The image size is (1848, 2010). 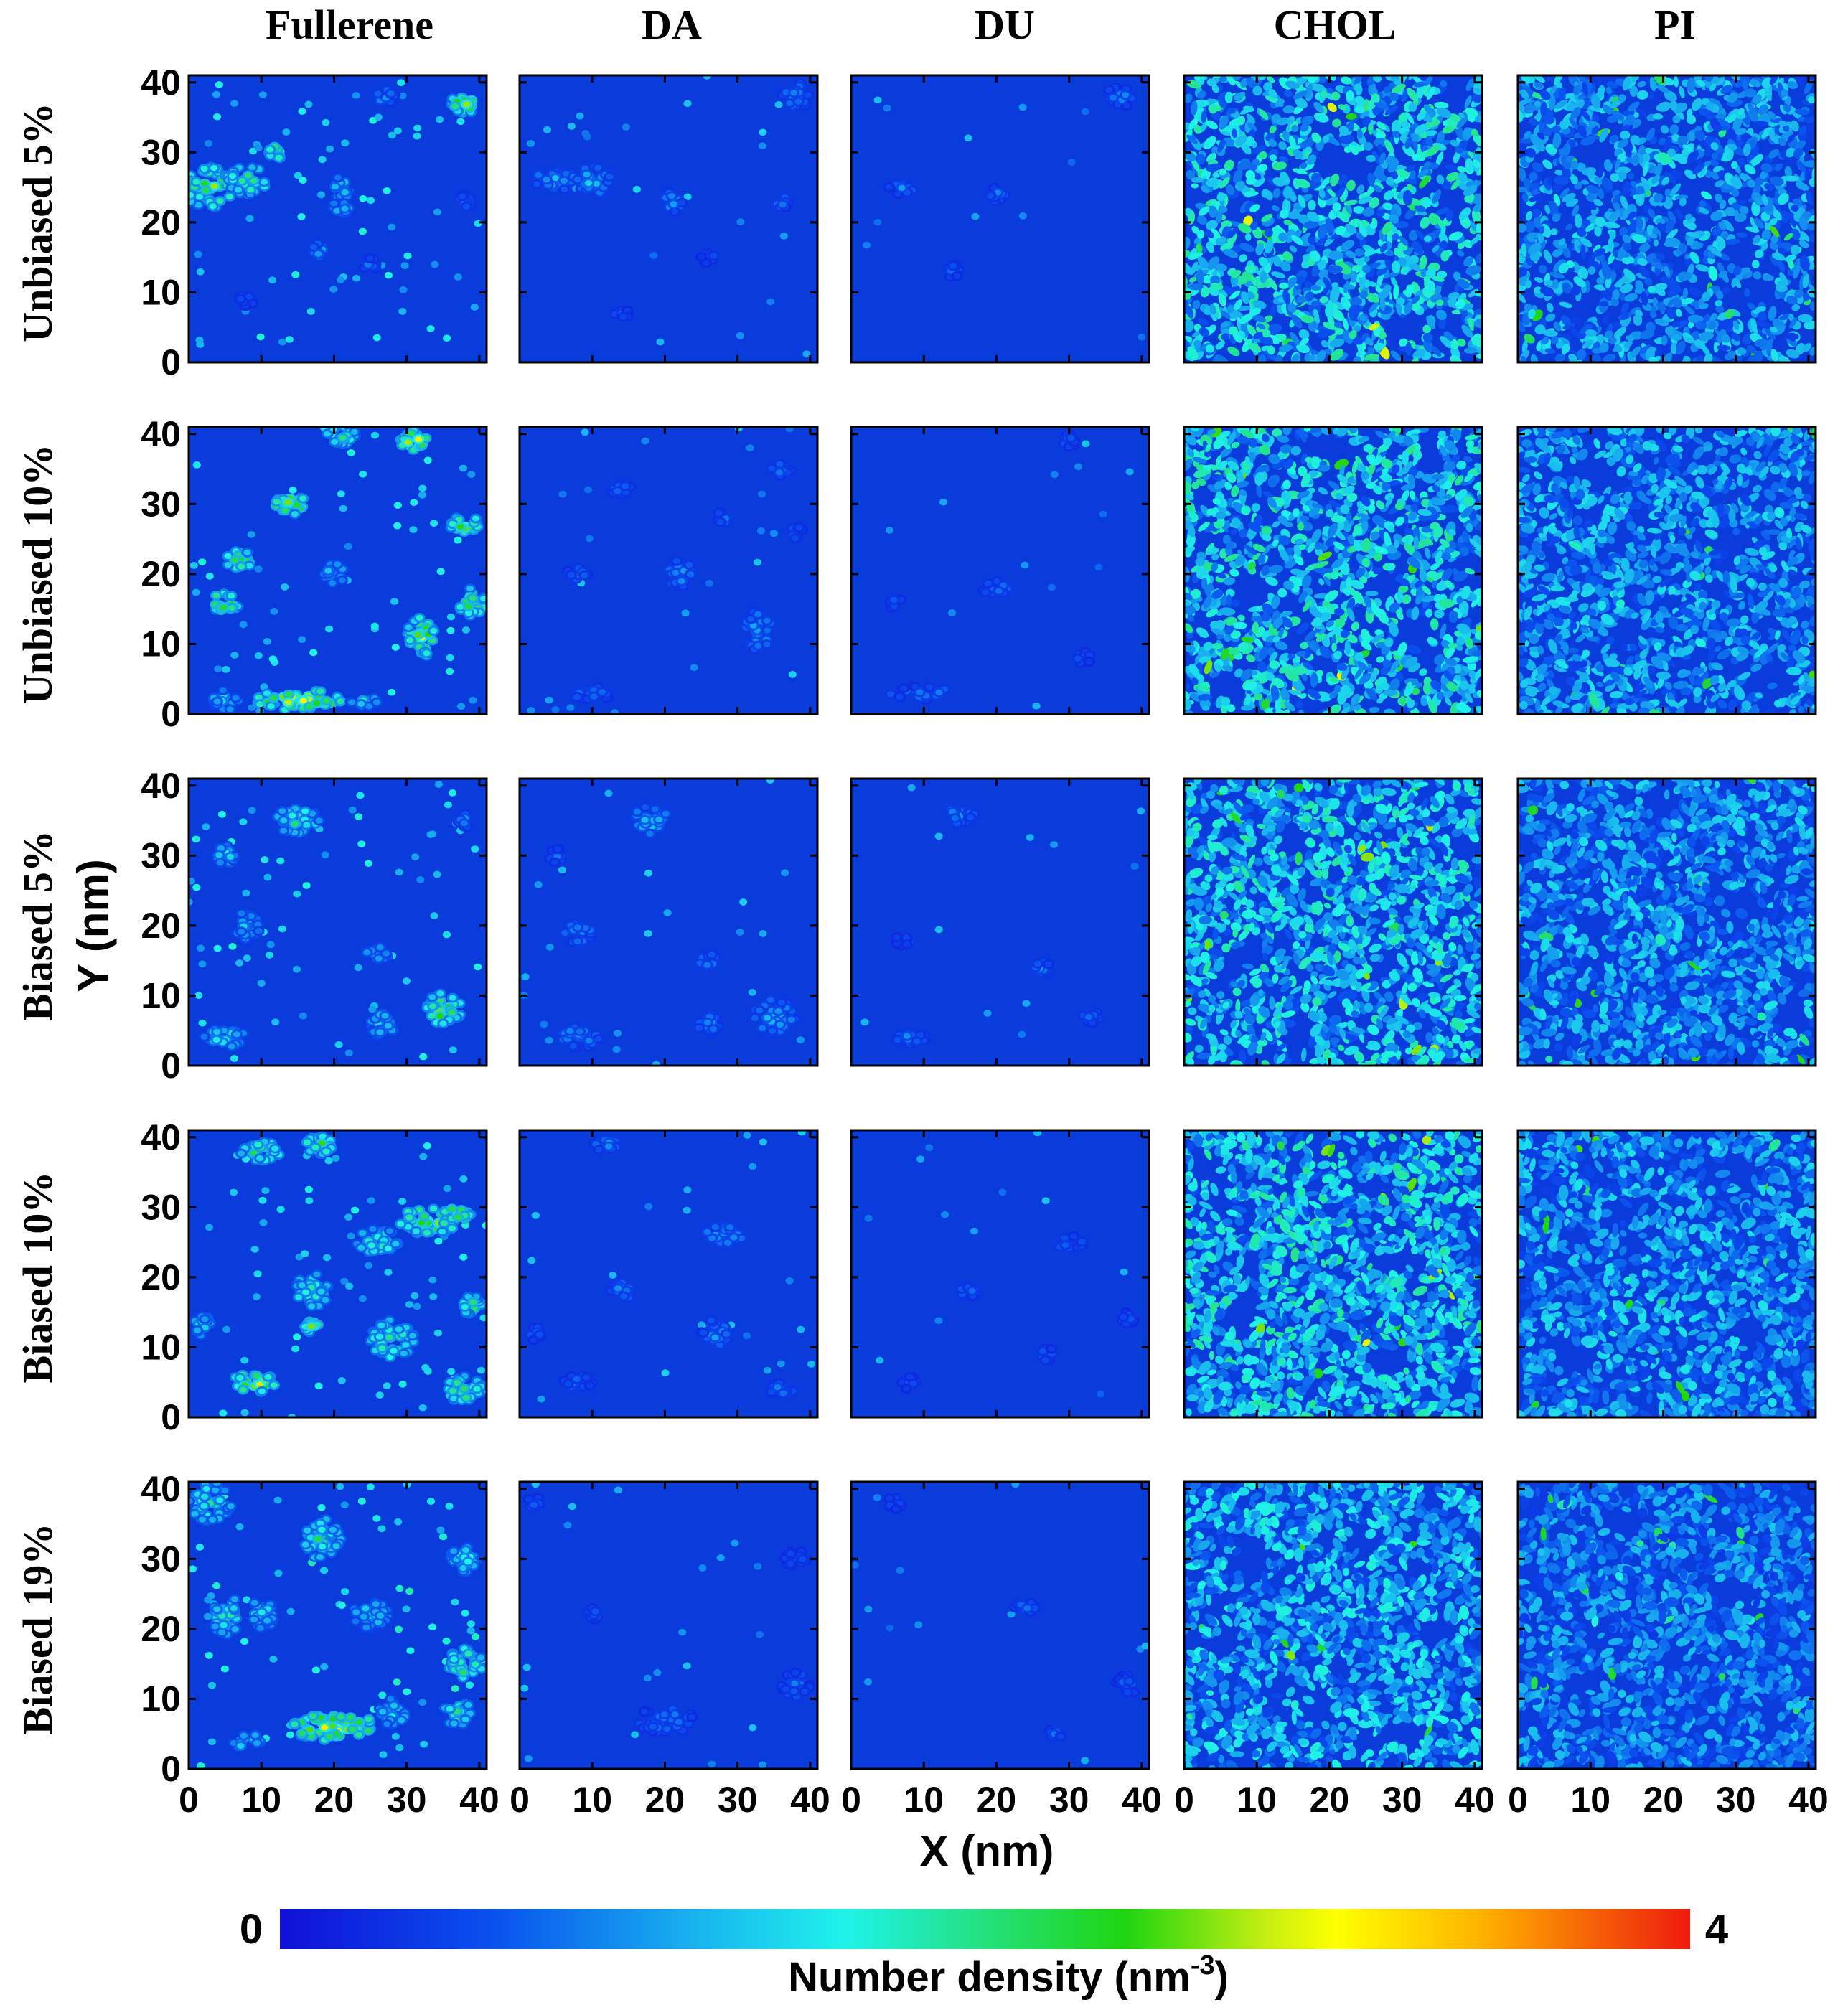 What do you see at coordinates (1005, 24) in the screenshot?
I see `column-title-du: DU` at bounding box center [1005, 24].